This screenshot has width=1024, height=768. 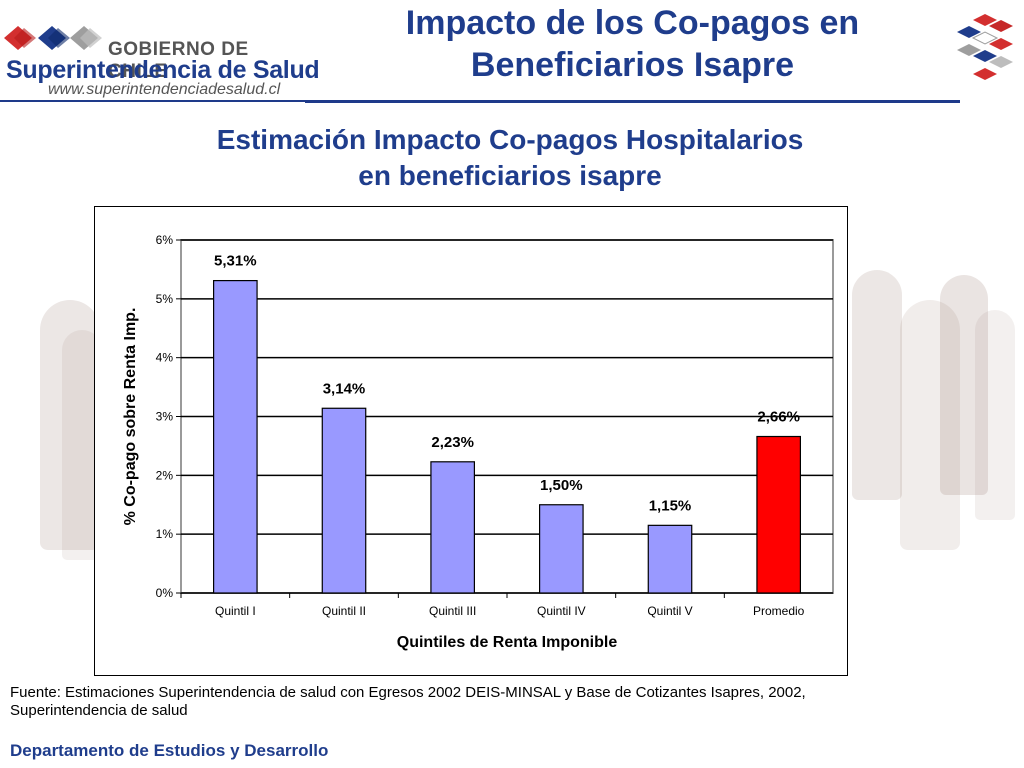 I want to click on logo-diamond-red-back, so click(x=25, y=38).